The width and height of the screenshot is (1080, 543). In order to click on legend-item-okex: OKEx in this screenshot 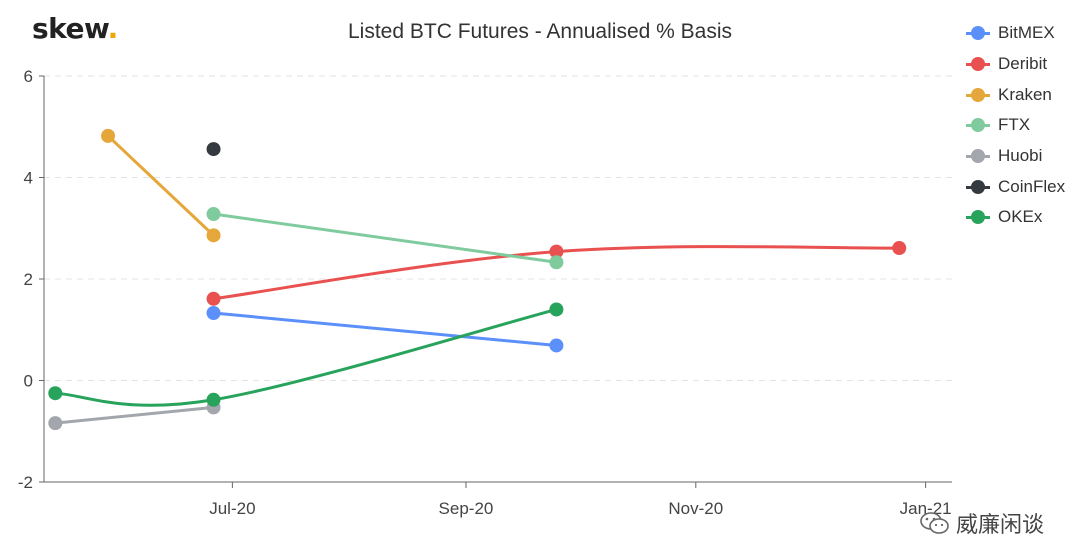, I will do `click(1015, 217)`.